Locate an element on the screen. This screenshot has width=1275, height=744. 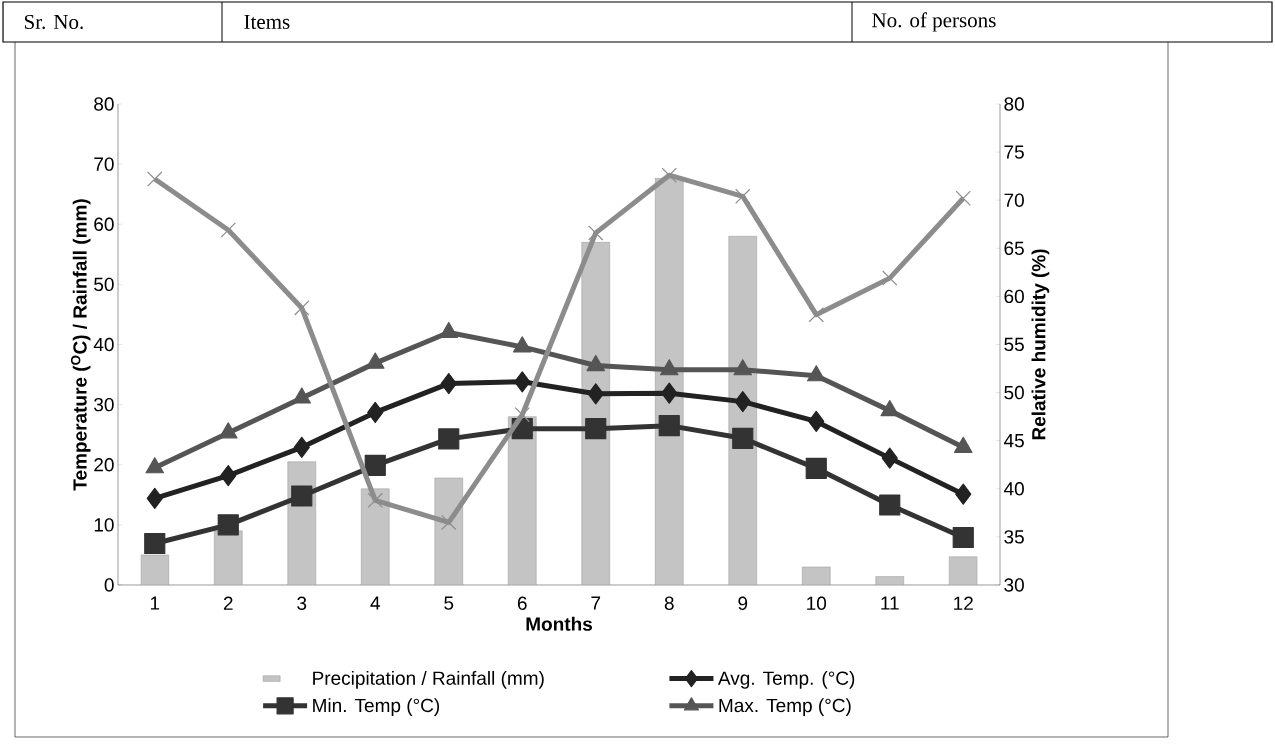
x-tick-label: 3 is located at coordinates (302, 603).